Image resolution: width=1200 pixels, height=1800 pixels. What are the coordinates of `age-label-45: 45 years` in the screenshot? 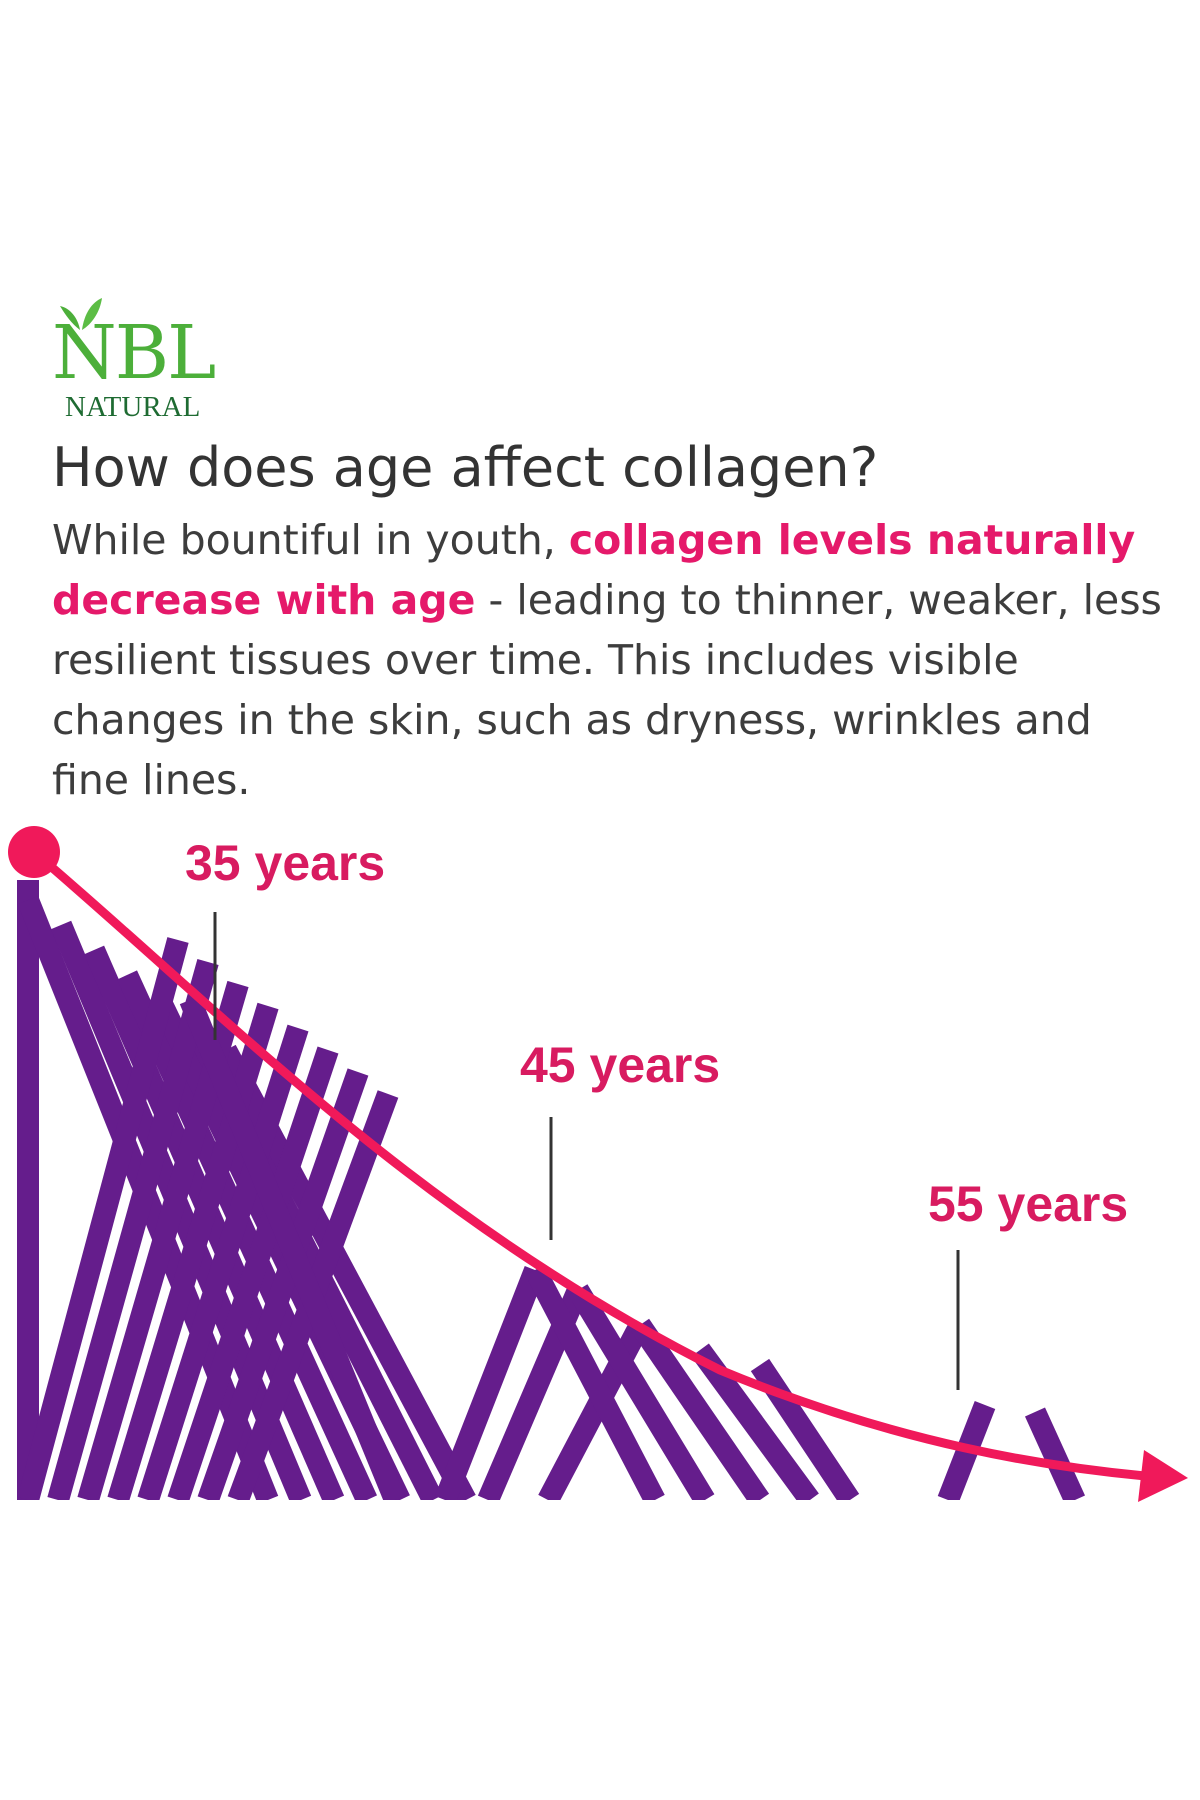 It's located at (620, 1065).